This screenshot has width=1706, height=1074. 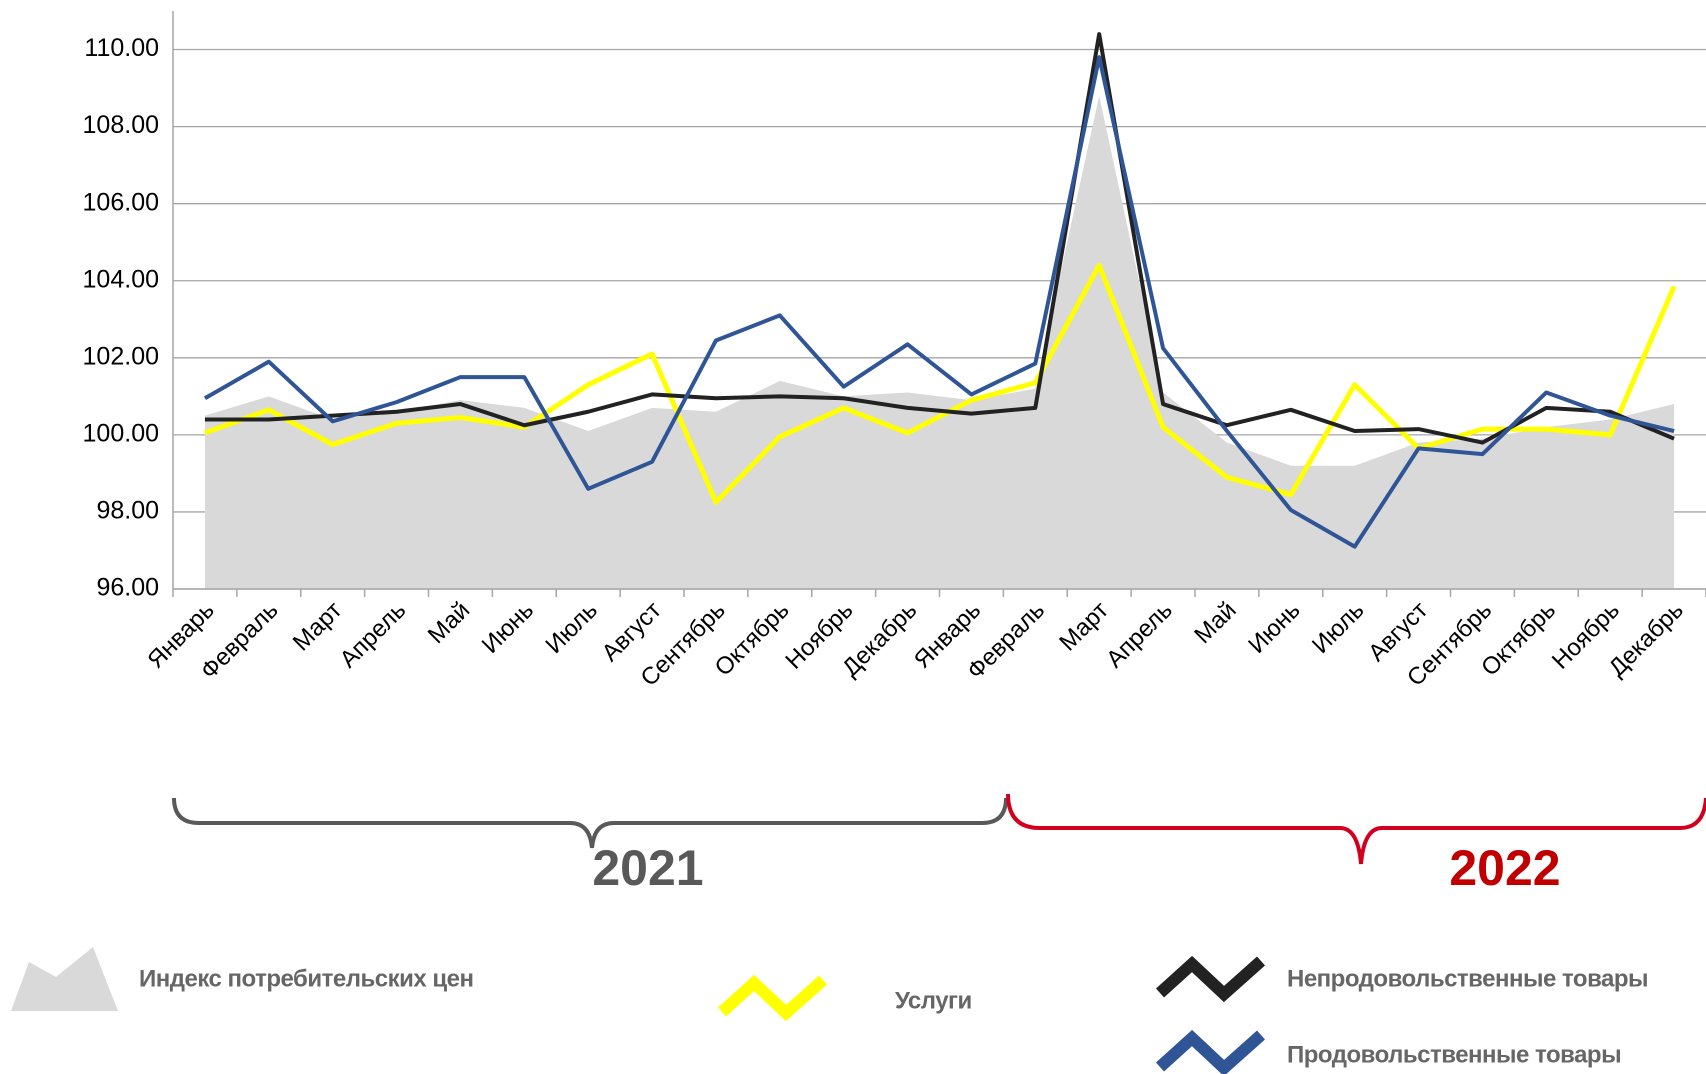 I want to click on y-tick-label: 100.00, so click(x=121, y=433).